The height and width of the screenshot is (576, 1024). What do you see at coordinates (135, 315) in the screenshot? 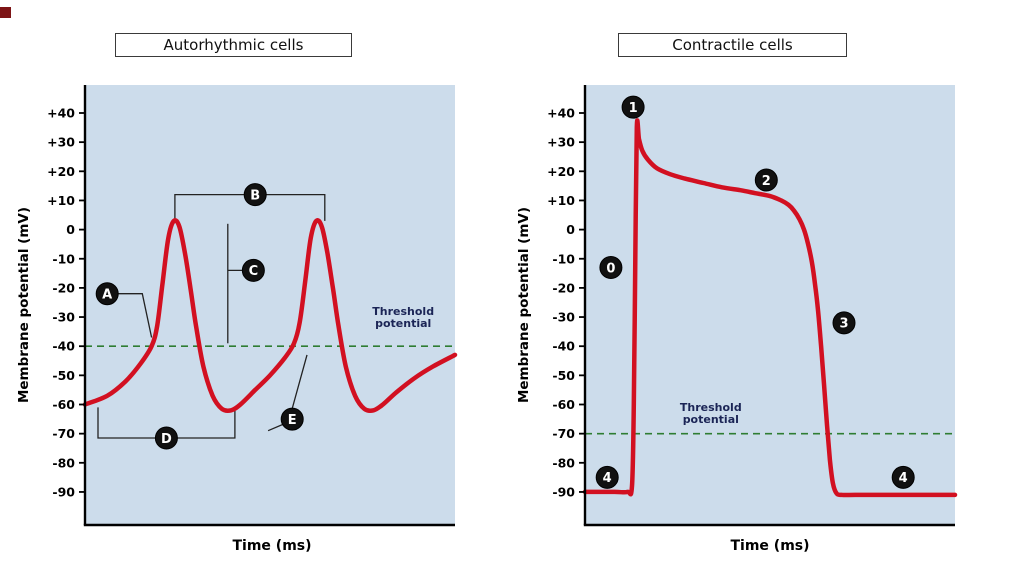
I see `annotation-line` at bounding box center [135, 315].